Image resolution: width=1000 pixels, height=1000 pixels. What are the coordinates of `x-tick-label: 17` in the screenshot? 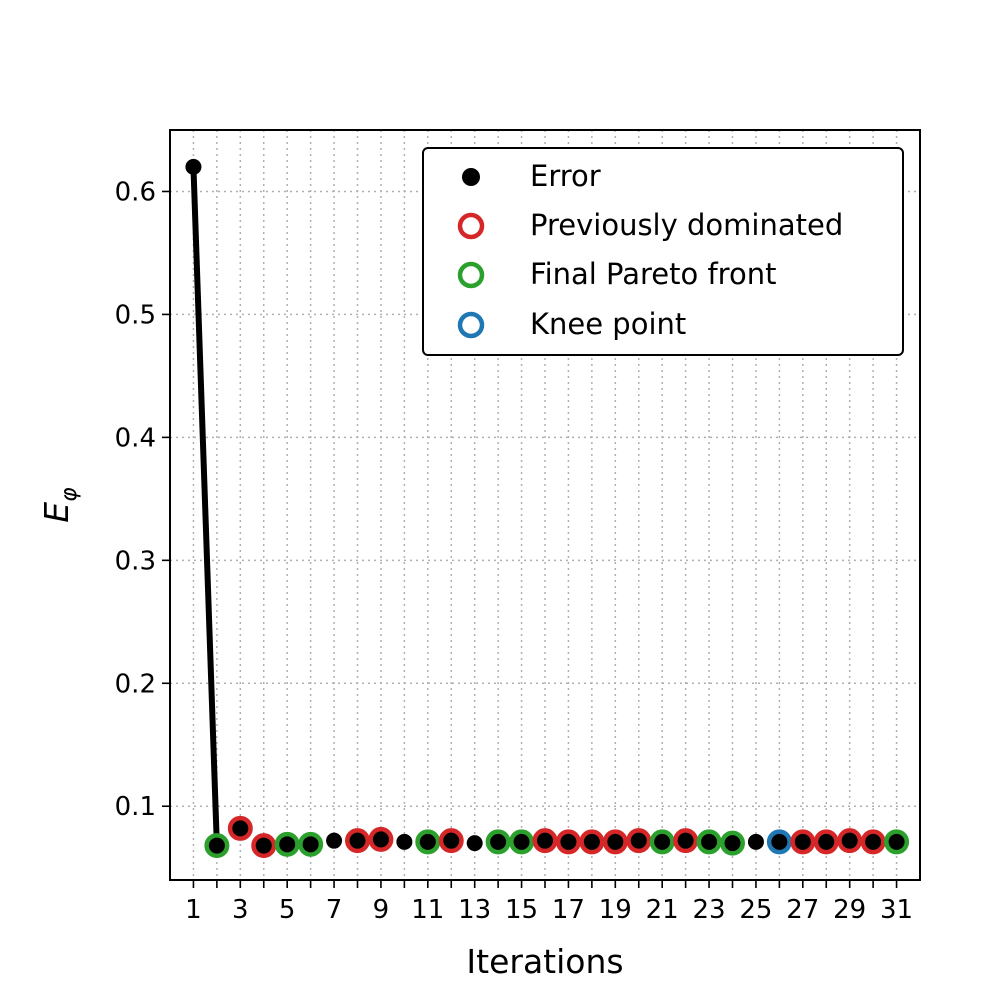 It's located at (568, 910).